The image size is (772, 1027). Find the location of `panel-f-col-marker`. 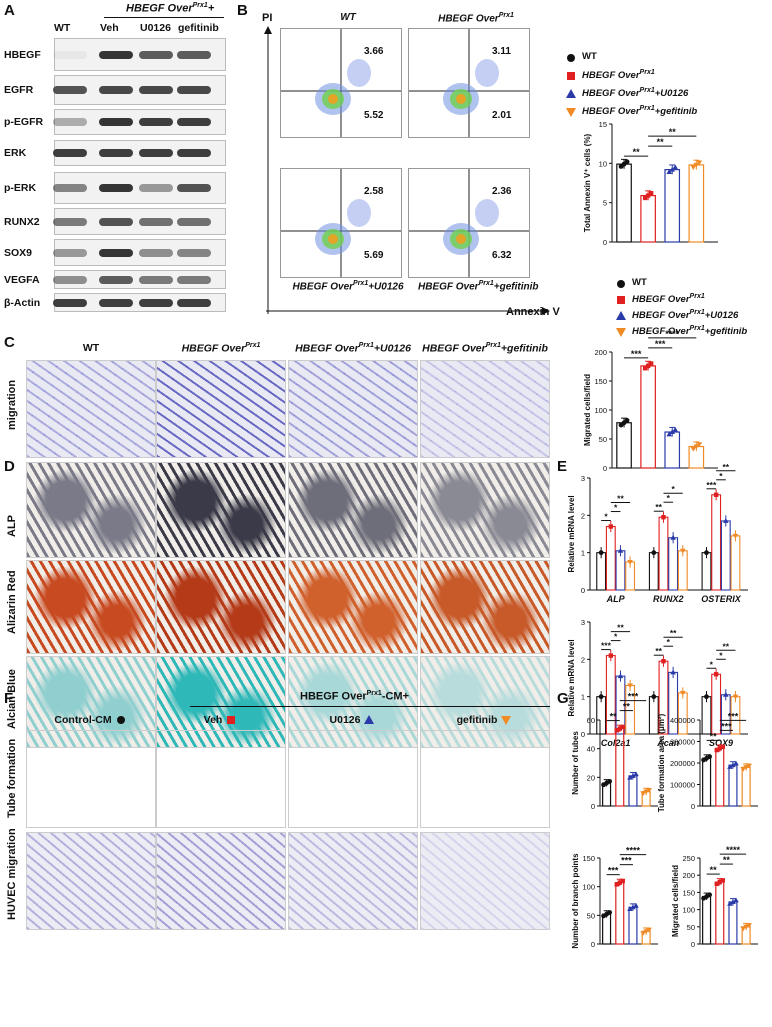

panel-f-col-marker is located at coordinates (506, 721).